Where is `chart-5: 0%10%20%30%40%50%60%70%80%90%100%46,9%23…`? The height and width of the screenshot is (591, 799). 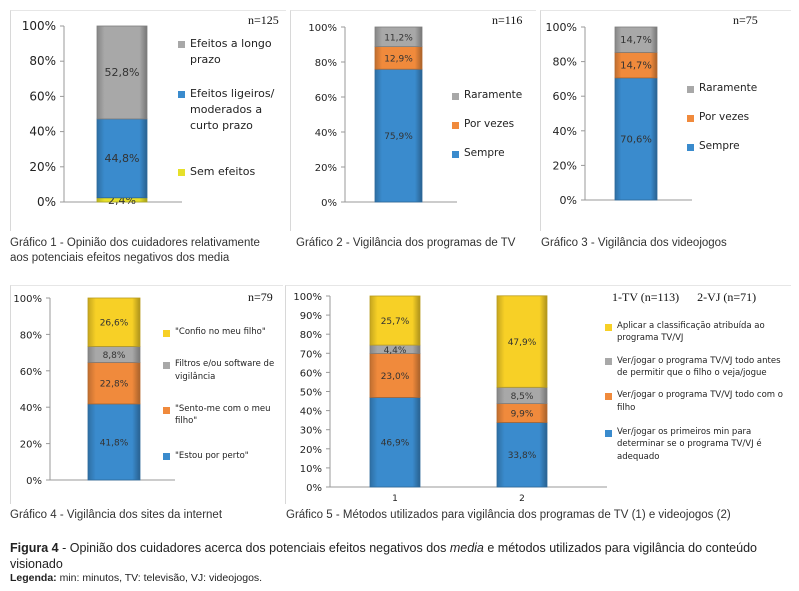
chart-5: 0%10%20%30%40%50%60%70%80%90%100%46,9%23… is located at coordinates (450, 398).